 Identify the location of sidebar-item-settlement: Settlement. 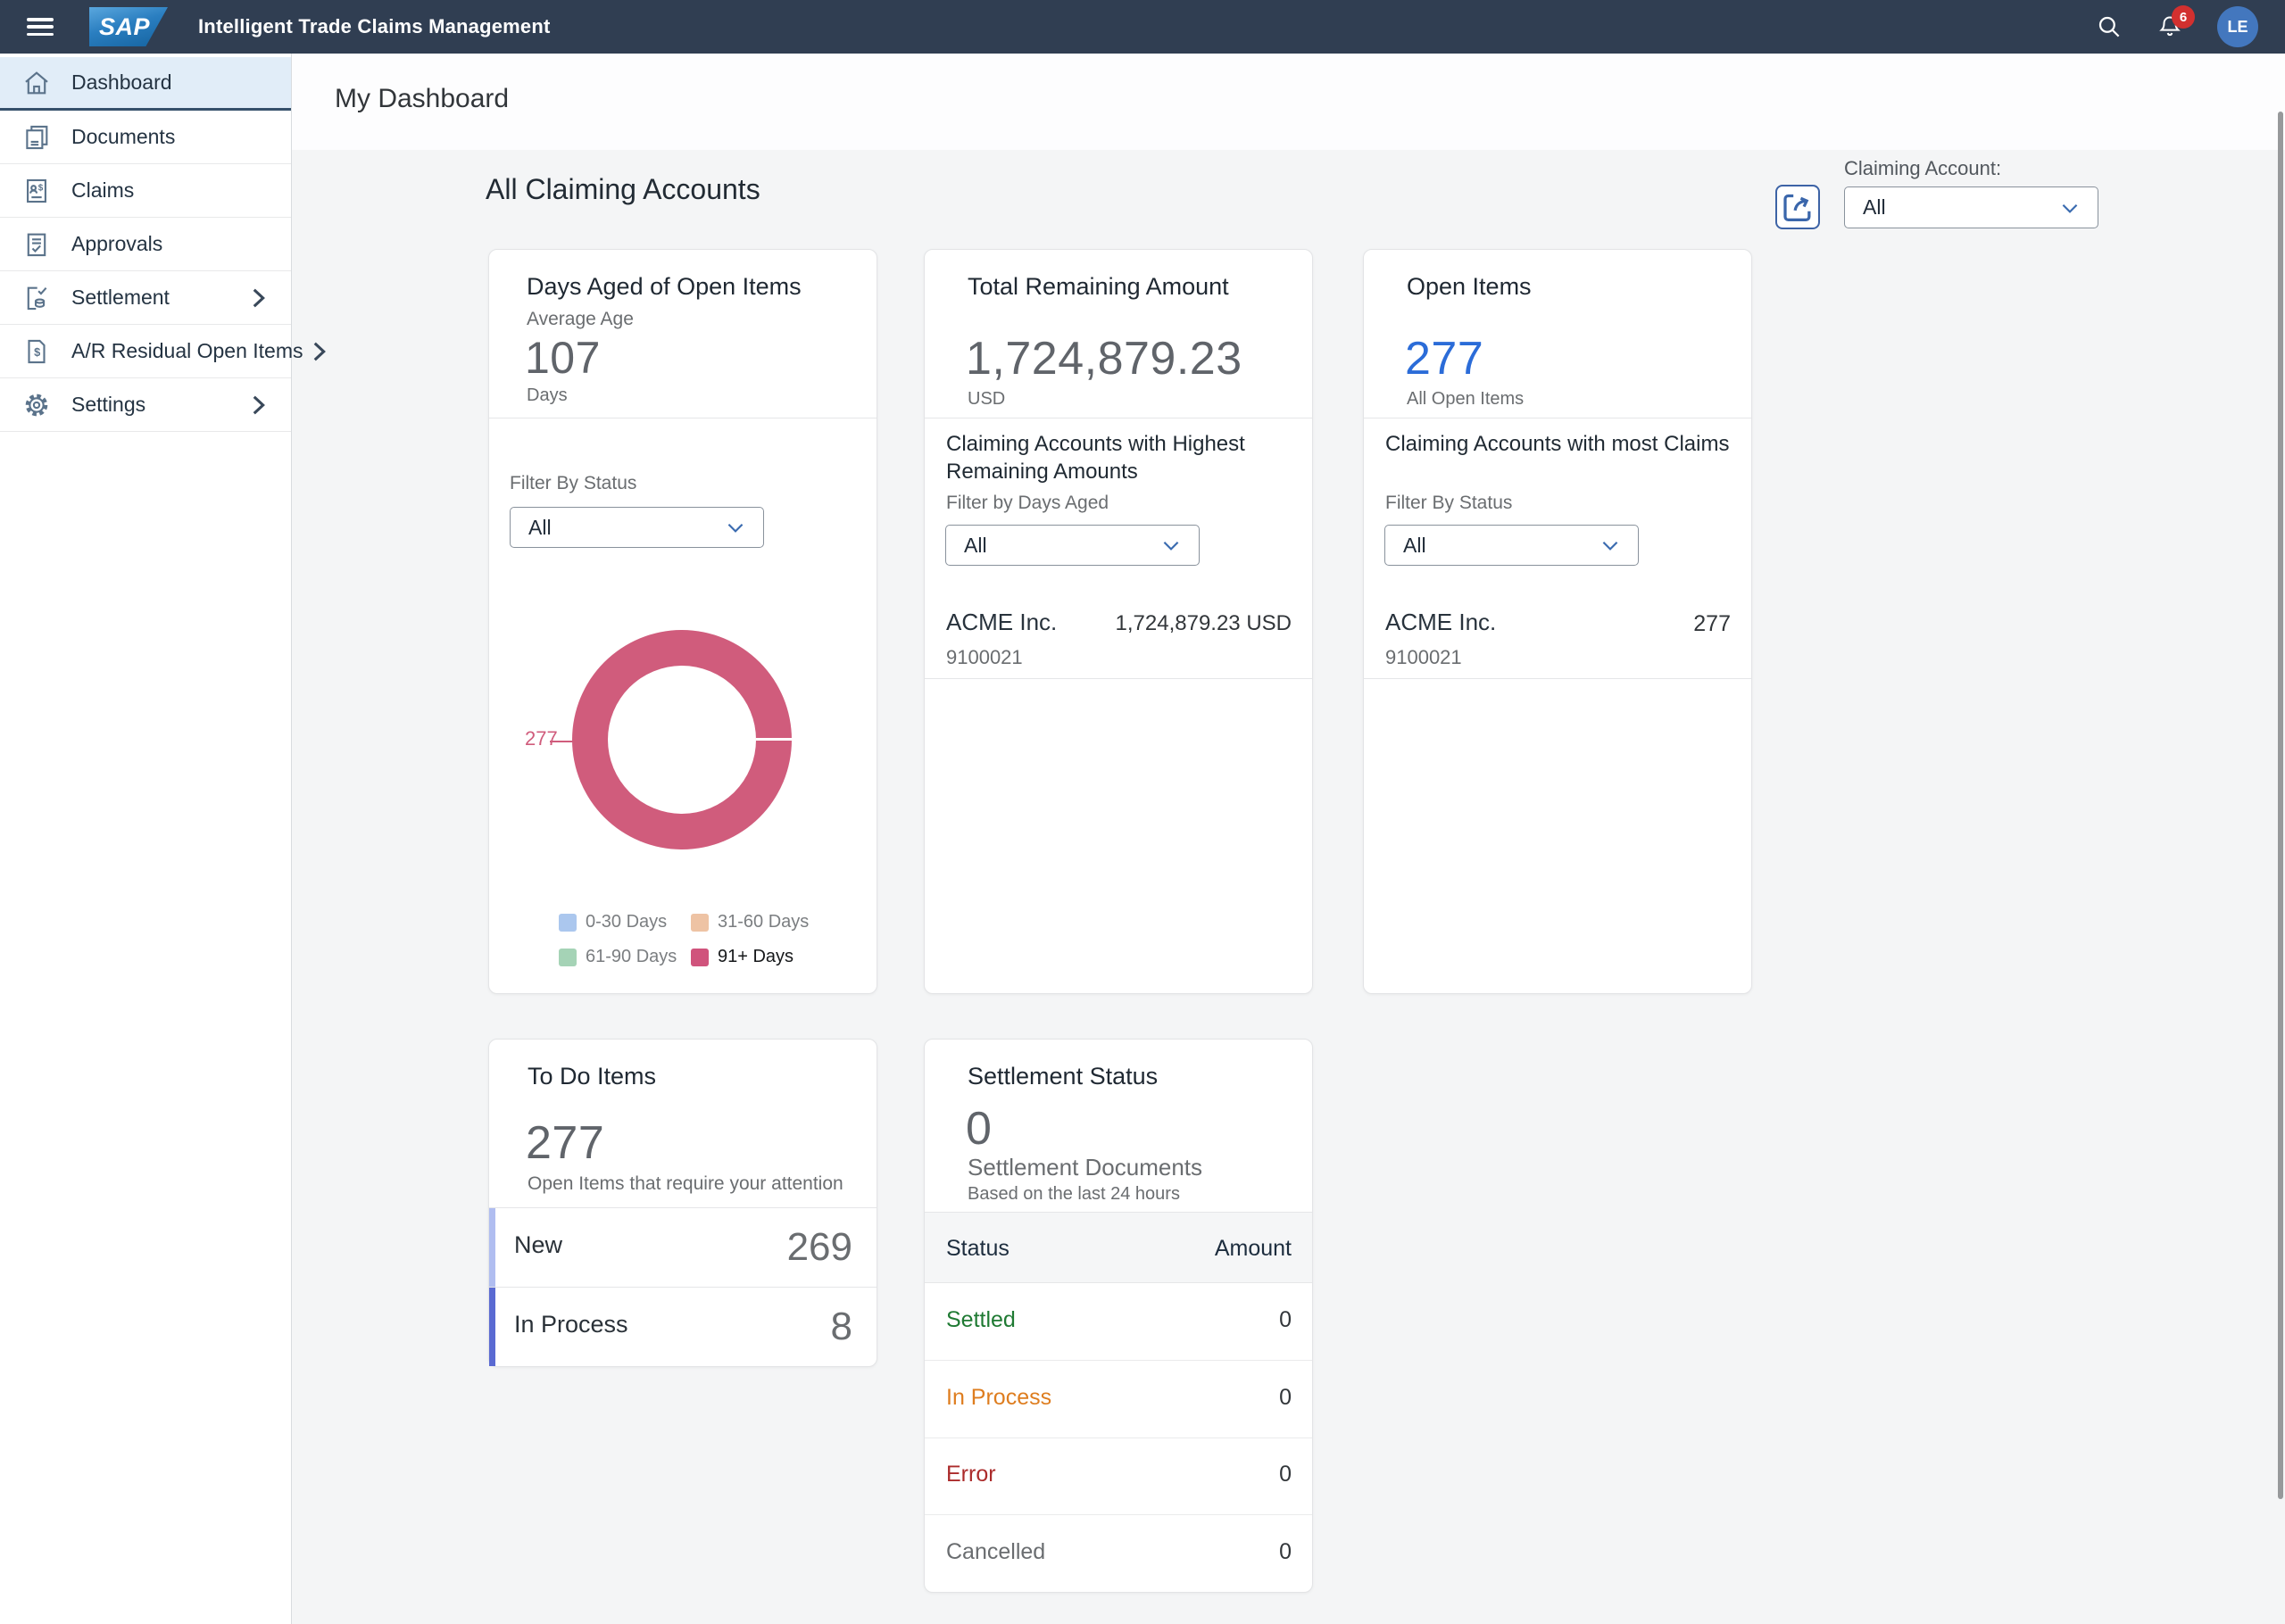
(145, 298).